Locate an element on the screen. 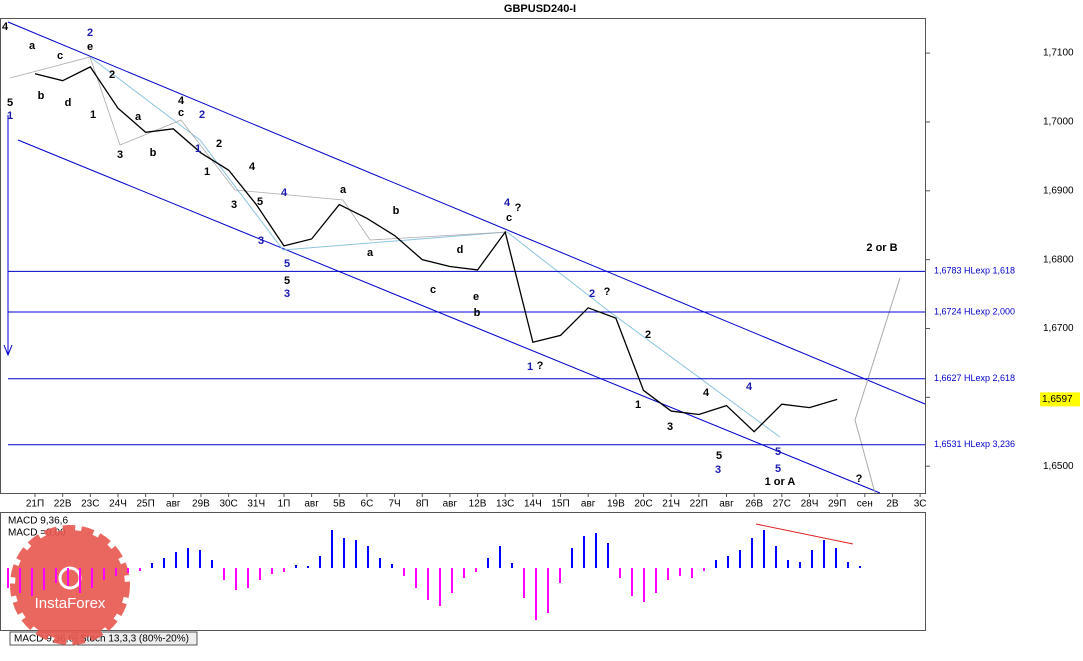 The image size is (1083, 661). watermark-logo is located at coordinates (70, 585).